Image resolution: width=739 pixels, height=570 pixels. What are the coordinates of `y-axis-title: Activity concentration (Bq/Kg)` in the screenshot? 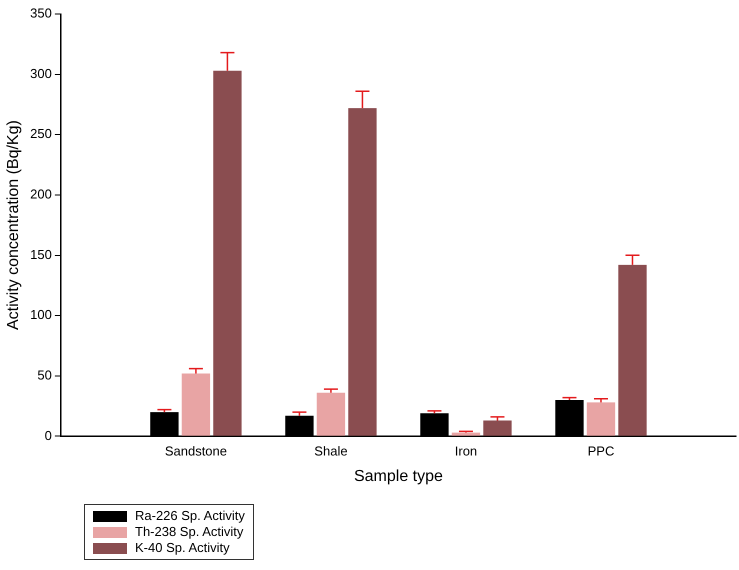 It's located at (13, 225).